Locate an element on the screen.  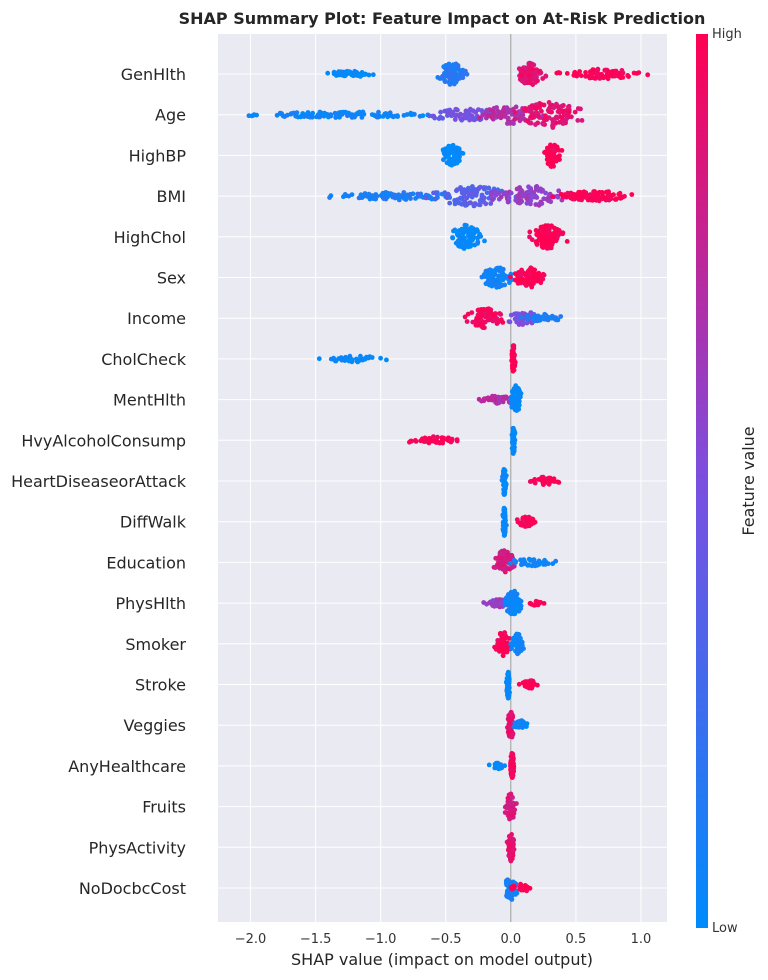
colorbar-high-label: High is located at coordinates (727, 34).